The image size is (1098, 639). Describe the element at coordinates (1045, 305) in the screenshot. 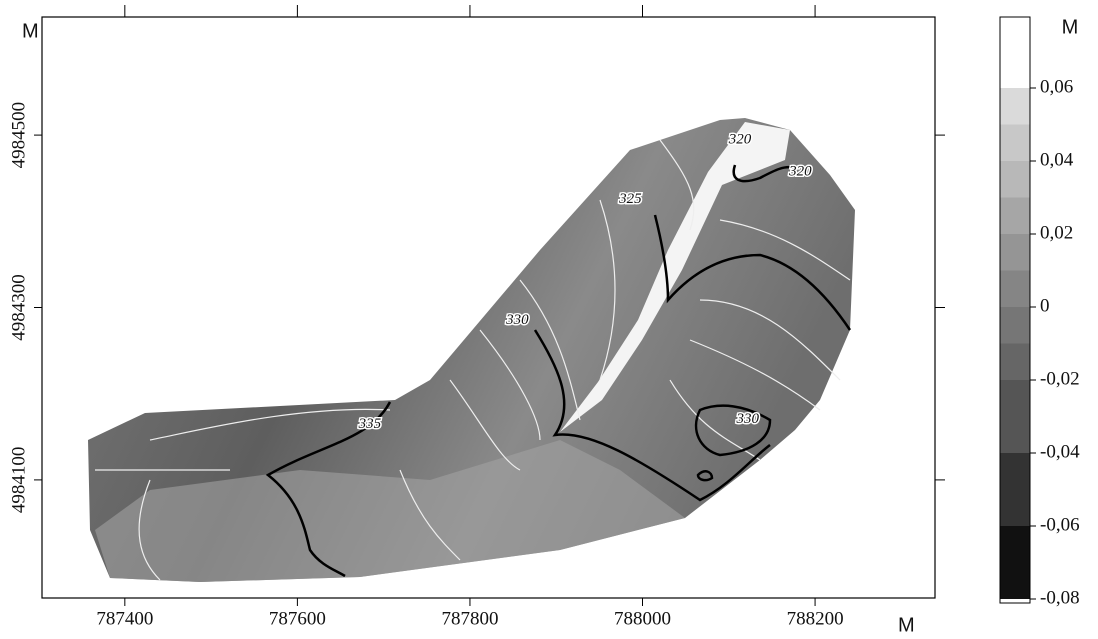

I see `colorbar-tick-label: 0` at that location.